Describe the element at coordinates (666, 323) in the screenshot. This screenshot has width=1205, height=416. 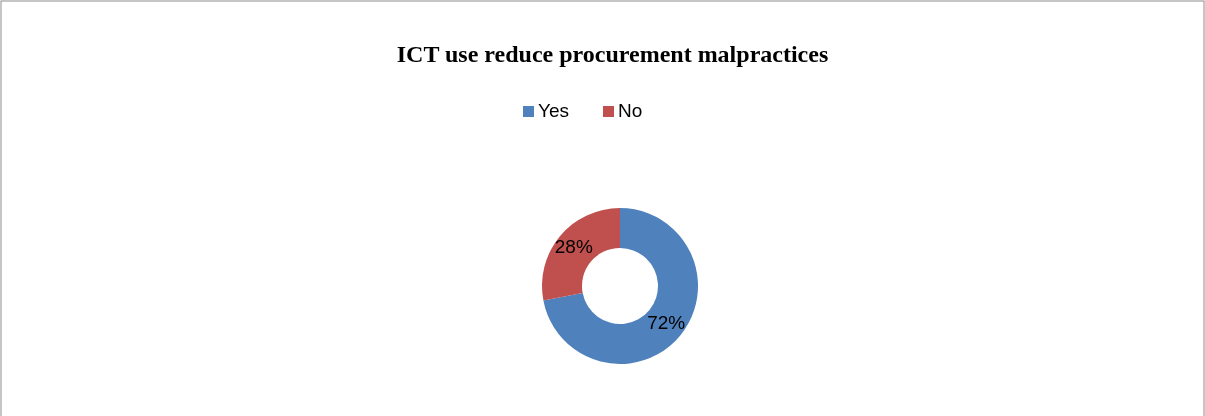
I see `data-label: 72%` at that location.